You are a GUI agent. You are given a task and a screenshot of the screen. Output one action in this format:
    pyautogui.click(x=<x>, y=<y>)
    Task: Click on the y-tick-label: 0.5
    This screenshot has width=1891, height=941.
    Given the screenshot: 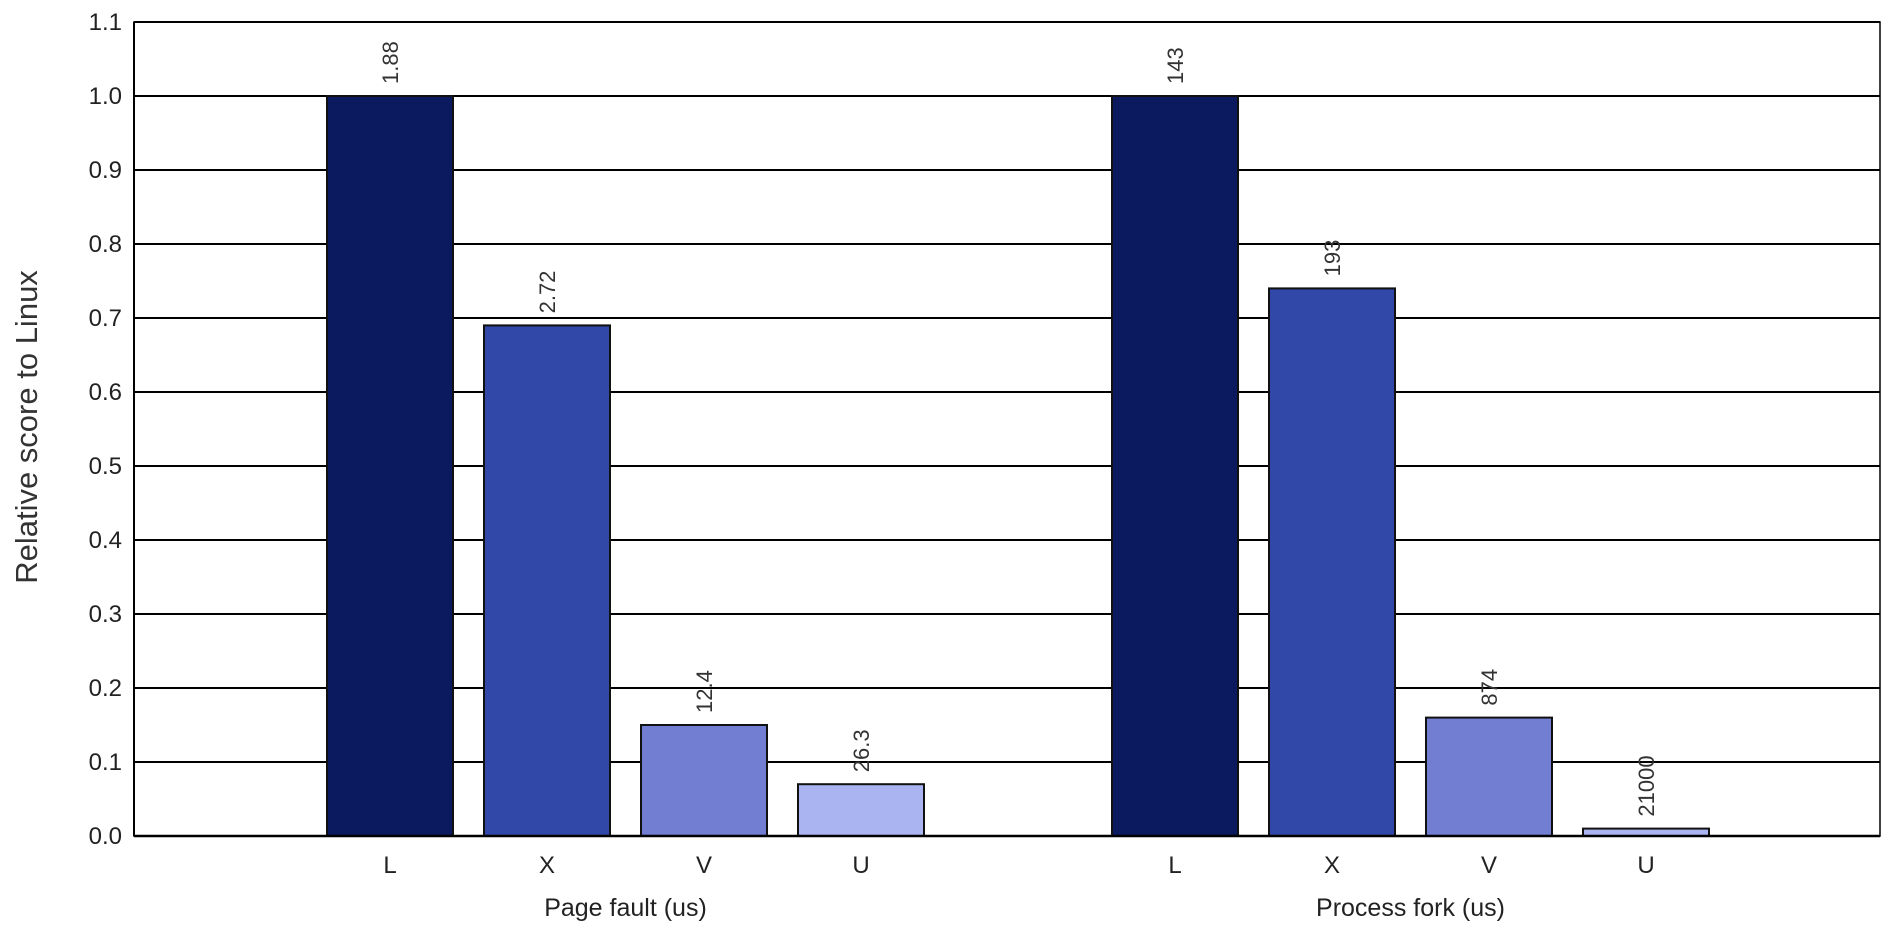 What is the action you would take?
    pyautogui.click(x=105, y=466)
    